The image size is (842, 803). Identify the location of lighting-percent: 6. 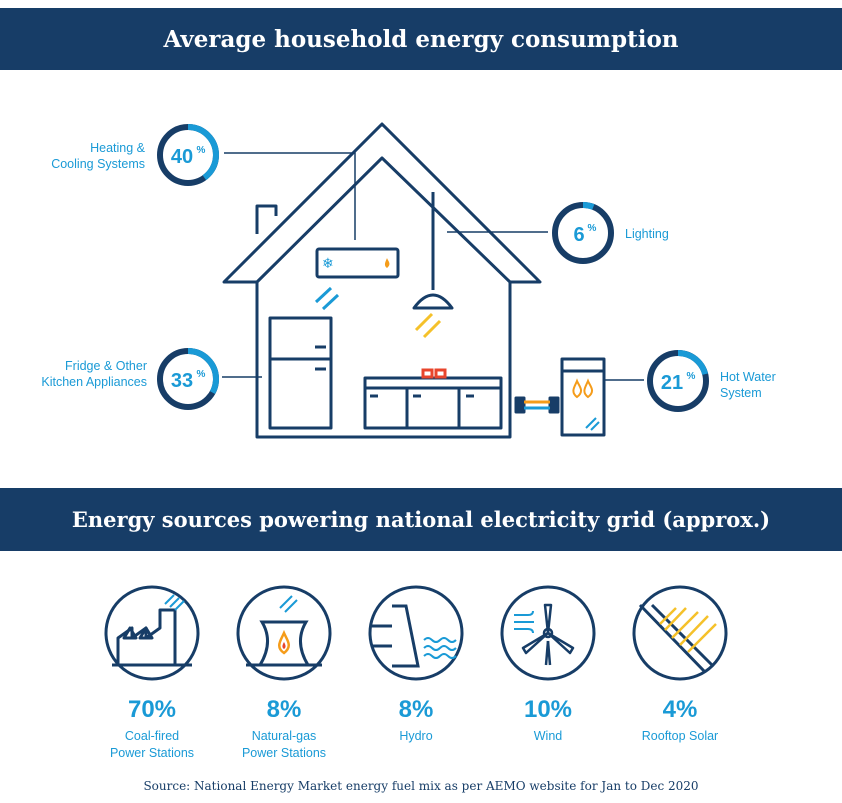
(578, 235).